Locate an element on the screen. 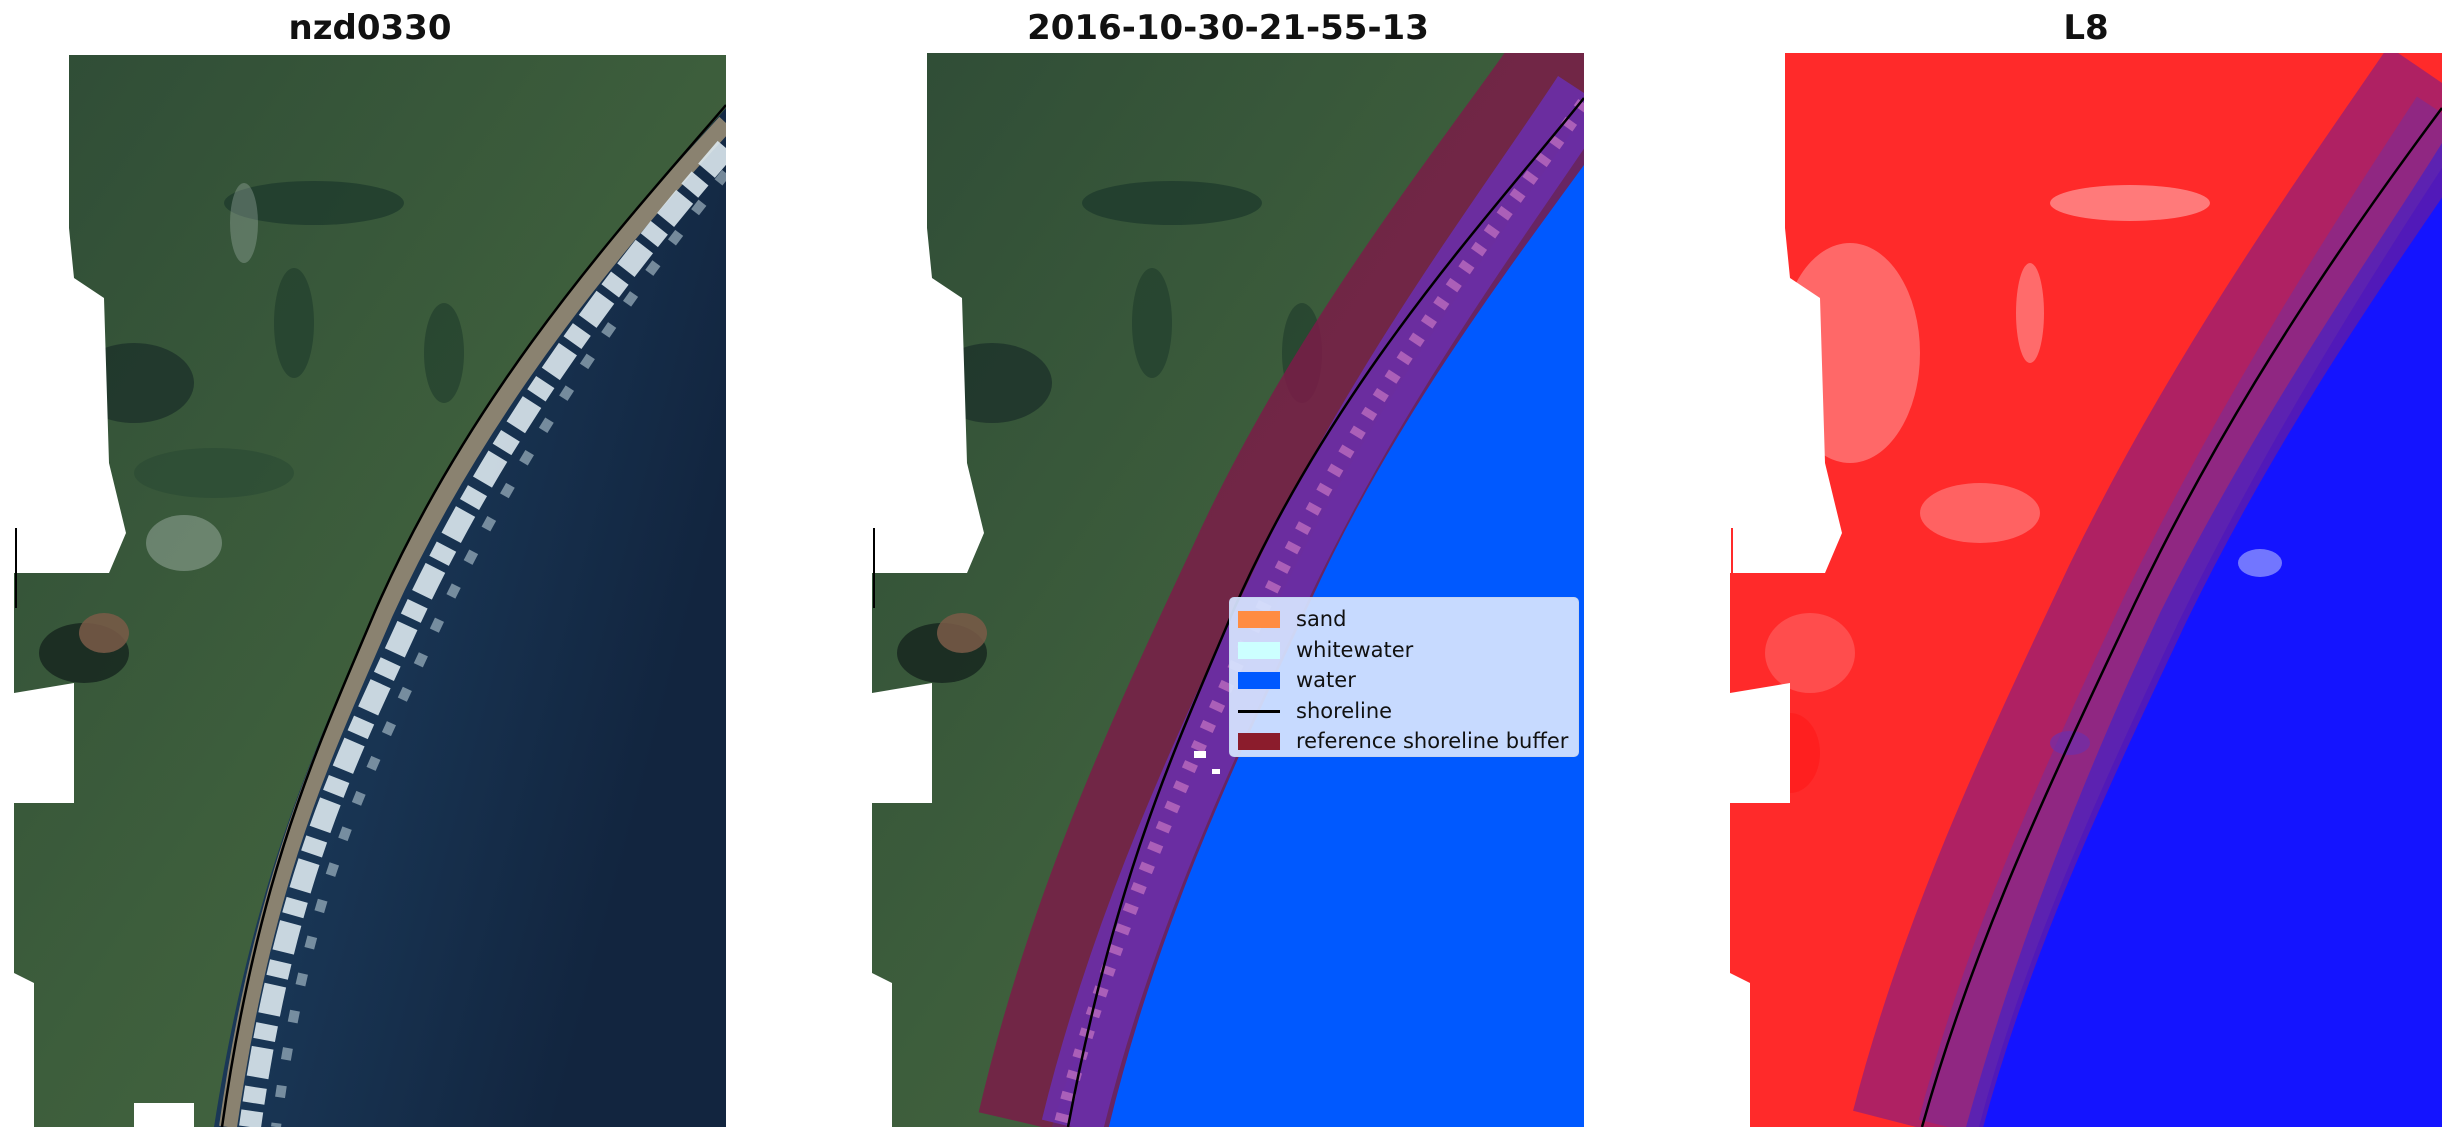 The image size is (2460, 1140). legend-item-whitewater: whitewater is located at coordinates (1404, 650).